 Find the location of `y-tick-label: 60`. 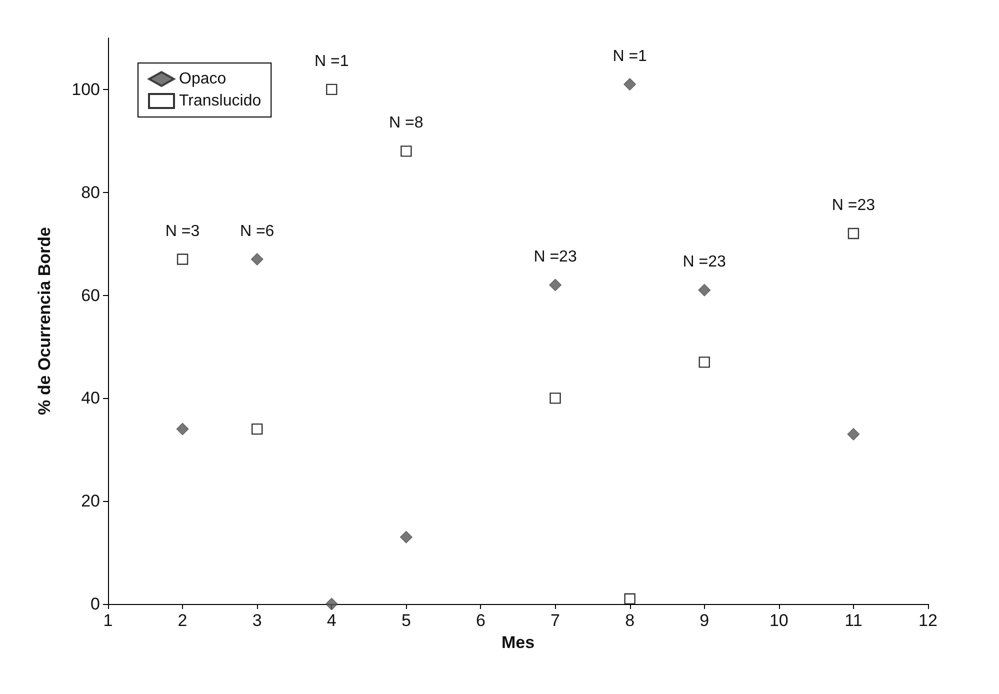

y-tick-label: 60 is located at coordinates (90, 295).